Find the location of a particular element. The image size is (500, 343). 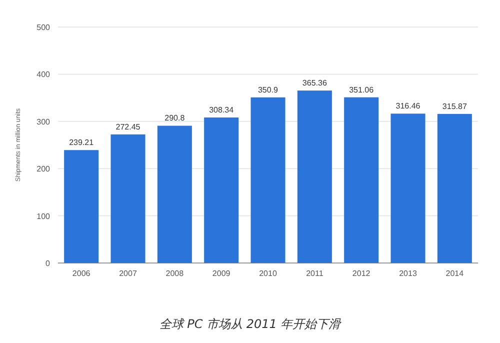

y-tick-label: 100 is located at coordinates (43, 216).